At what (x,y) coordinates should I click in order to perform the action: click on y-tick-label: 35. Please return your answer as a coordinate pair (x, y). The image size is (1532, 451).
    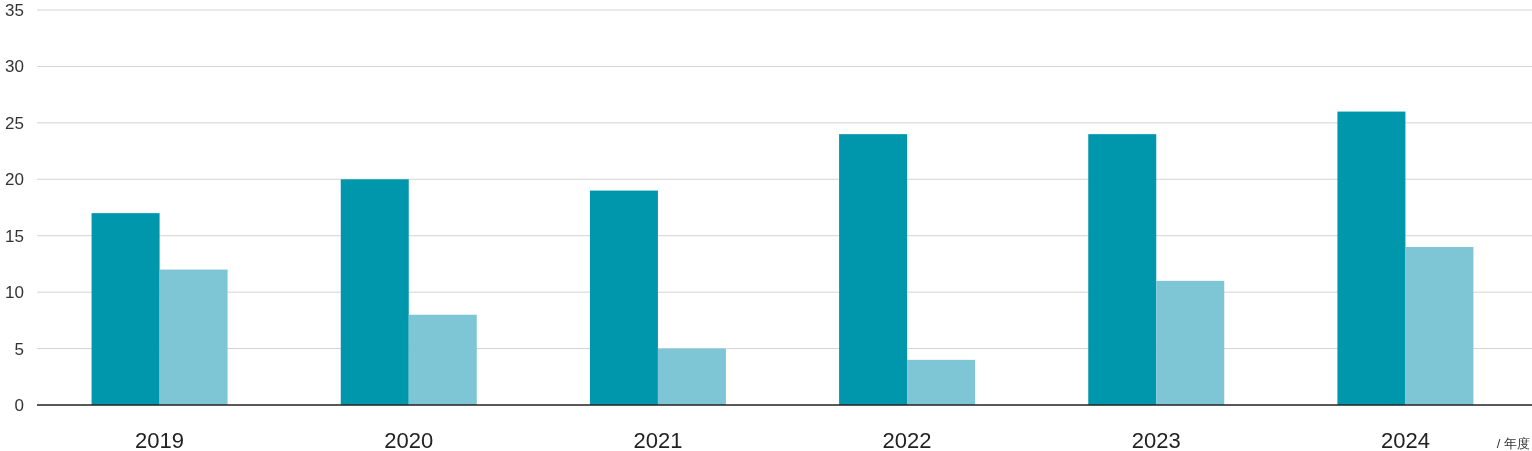
    Looking at the image, I should click on (14, 10).